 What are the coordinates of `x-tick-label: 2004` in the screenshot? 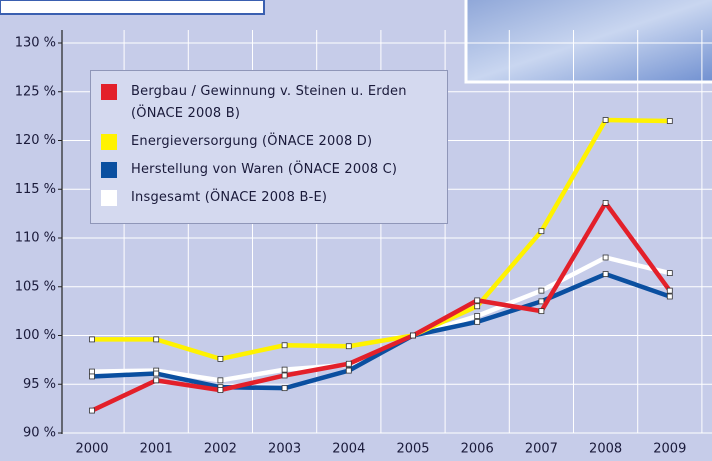 It's located at (348, 449).